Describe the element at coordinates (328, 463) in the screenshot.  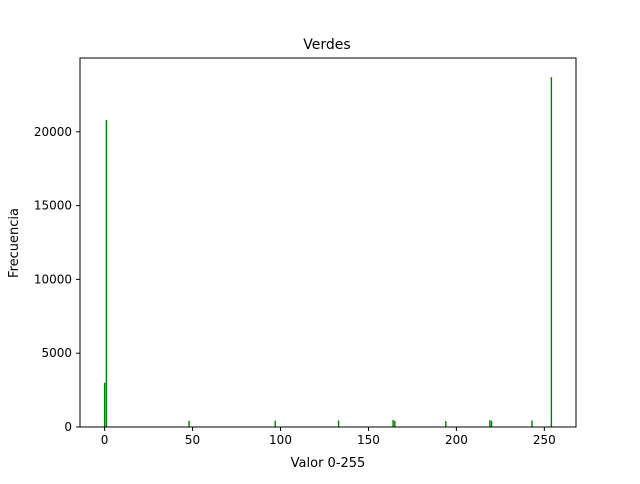
I see `x-axis-label: Valor 0-255` at that location.